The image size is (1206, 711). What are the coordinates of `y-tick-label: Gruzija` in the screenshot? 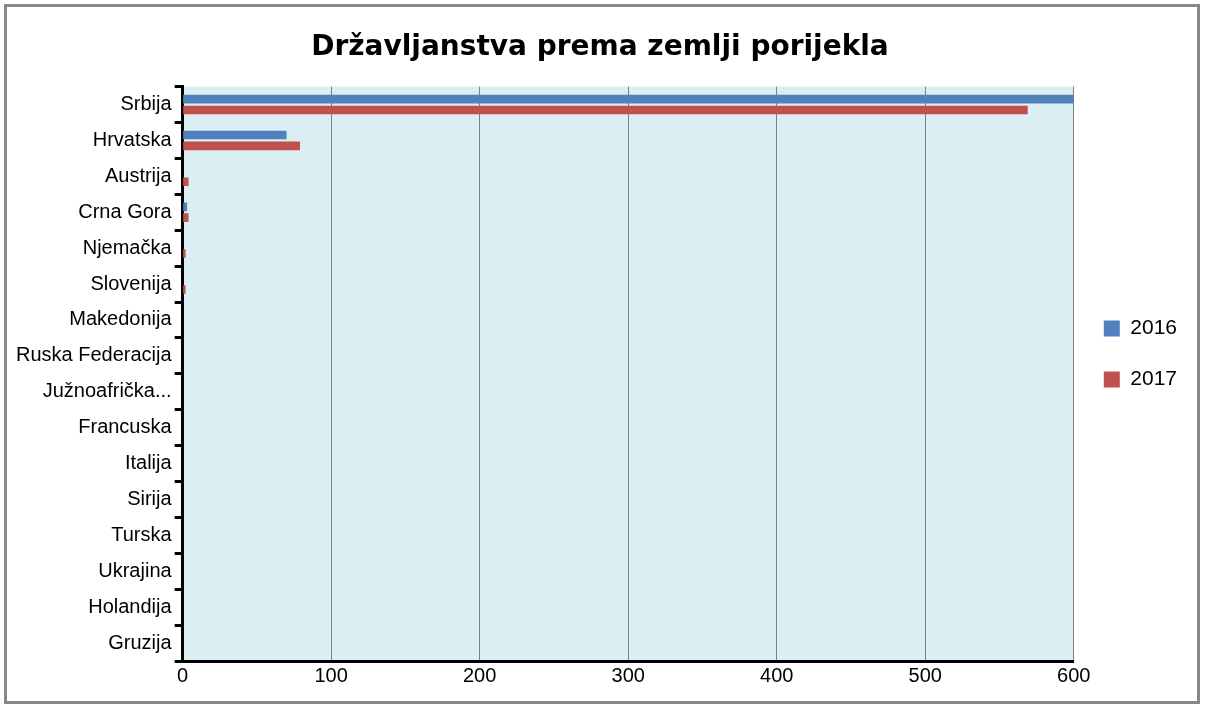 It's located at (140, 641).